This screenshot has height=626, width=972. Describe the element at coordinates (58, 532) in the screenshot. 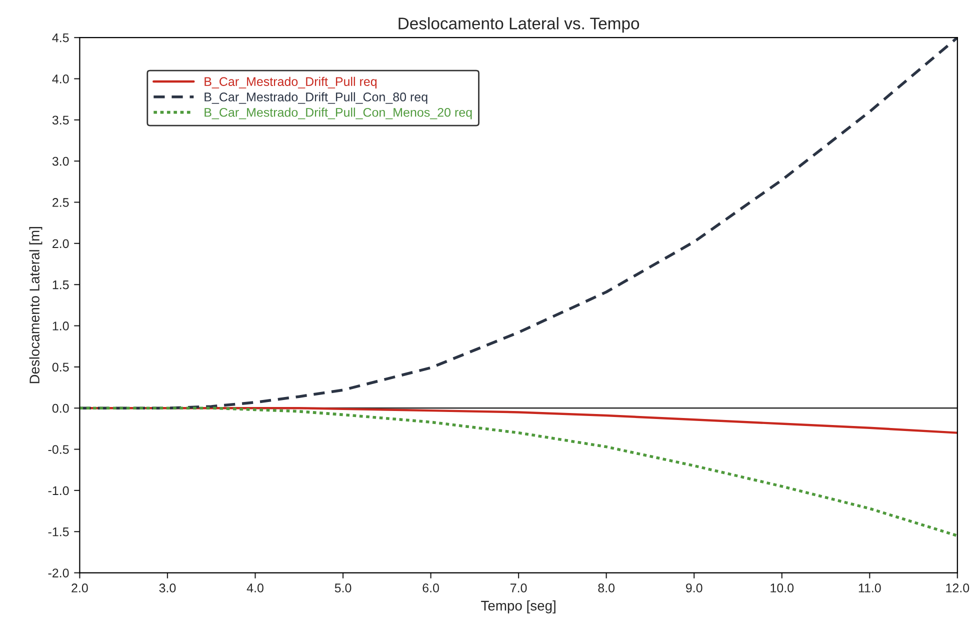

I see `y-tick-label: -1.5` at that location.